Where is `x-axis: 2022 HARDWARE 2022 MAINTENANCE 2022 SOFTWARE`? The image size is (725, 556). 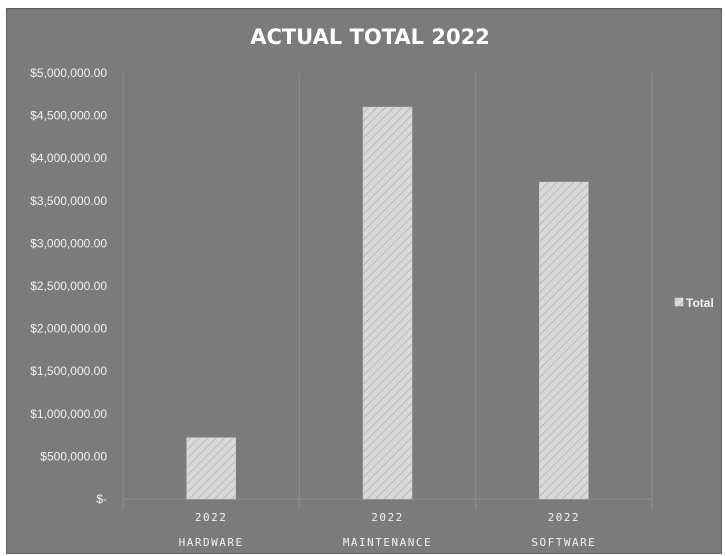 x-axis: 2022 HARDWARE 2022 MAINTENANCE 2022 SOFTWARE is located at coordinates (387, 530).